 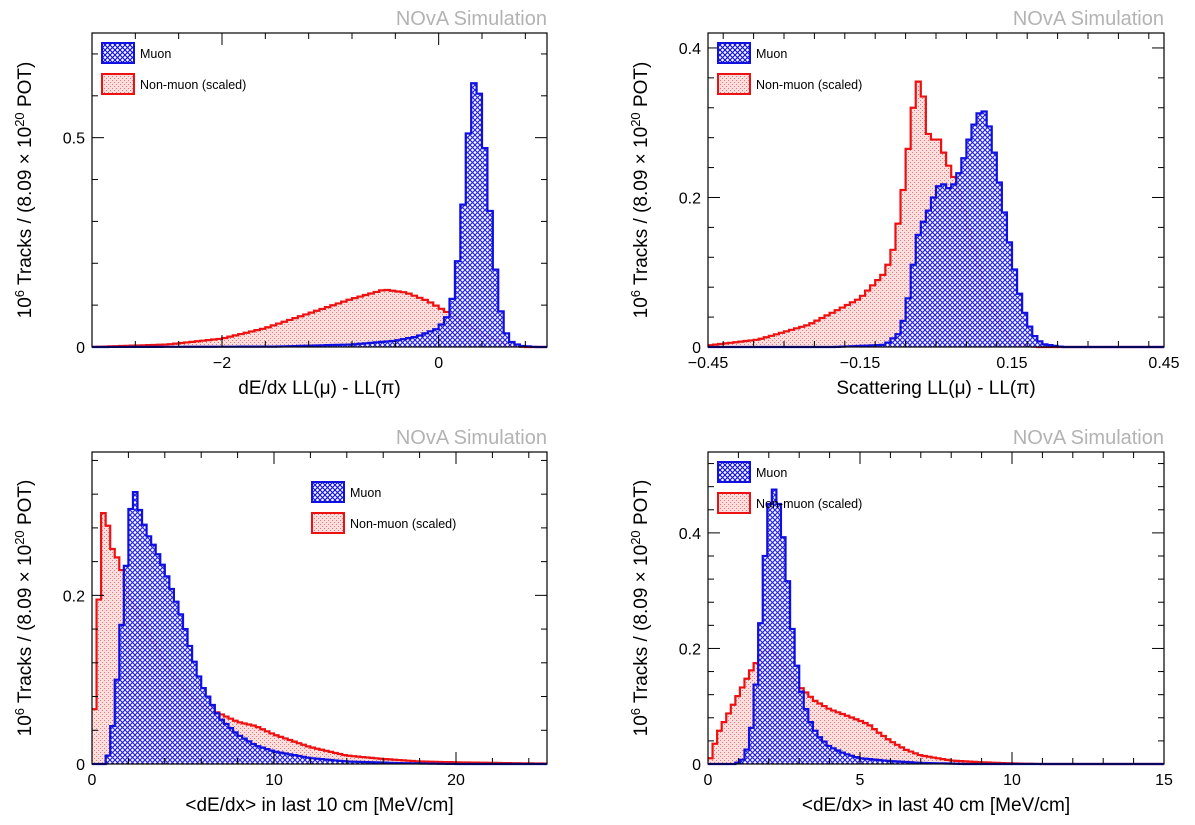 I want to click on x-tick-label: 20, so click(x=456, y=780).